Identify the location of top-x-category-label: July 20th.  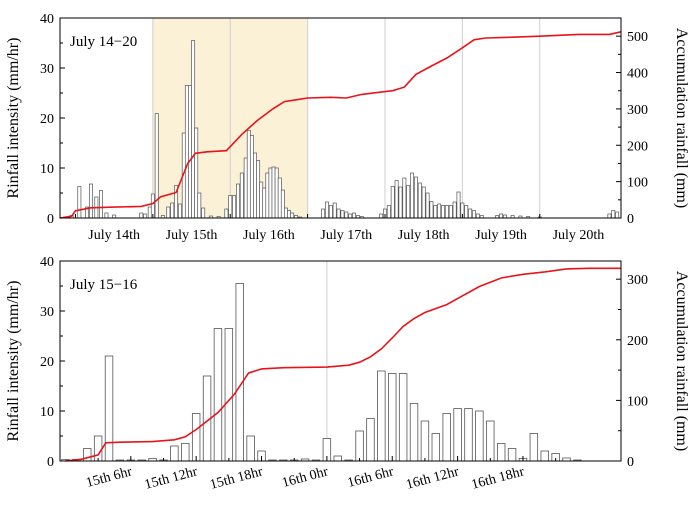
(579, 235).